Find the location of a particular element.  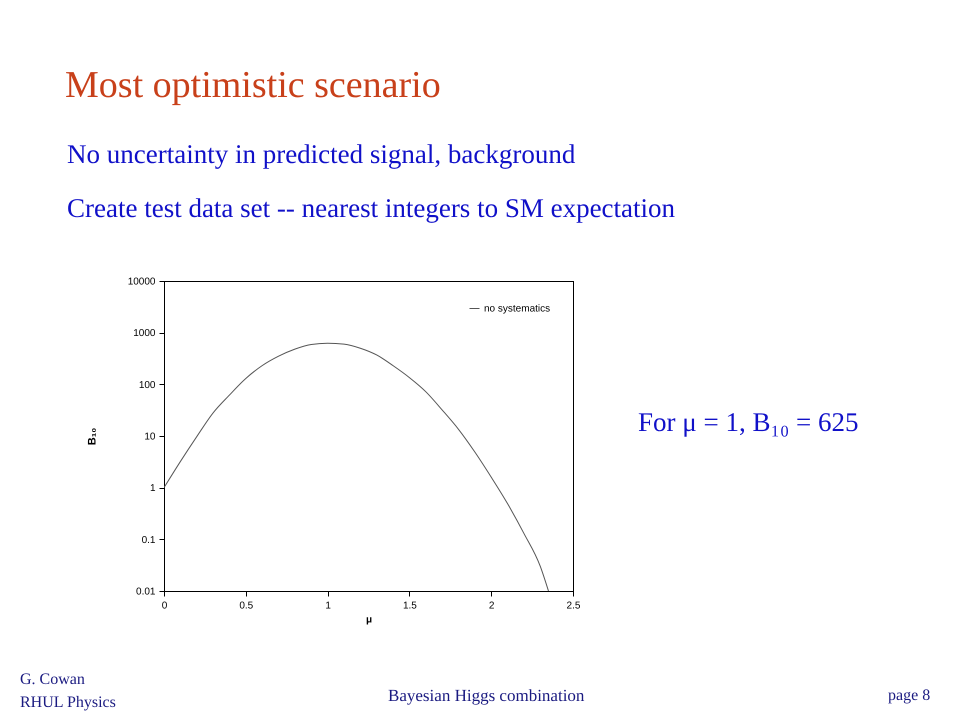

x-tick-label: 2 is located at coordinates (491, 606).